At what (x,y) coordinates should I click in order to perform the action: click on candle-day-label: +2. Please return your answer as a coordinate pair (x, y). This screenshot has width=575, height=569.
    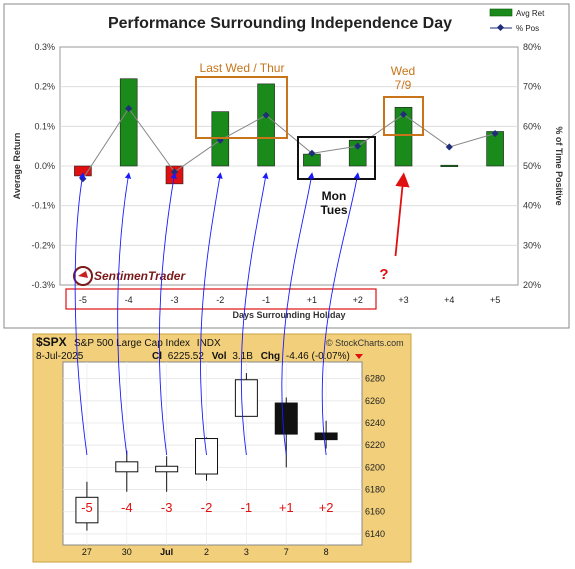
    Looking at the image, I should click on (326, 507).